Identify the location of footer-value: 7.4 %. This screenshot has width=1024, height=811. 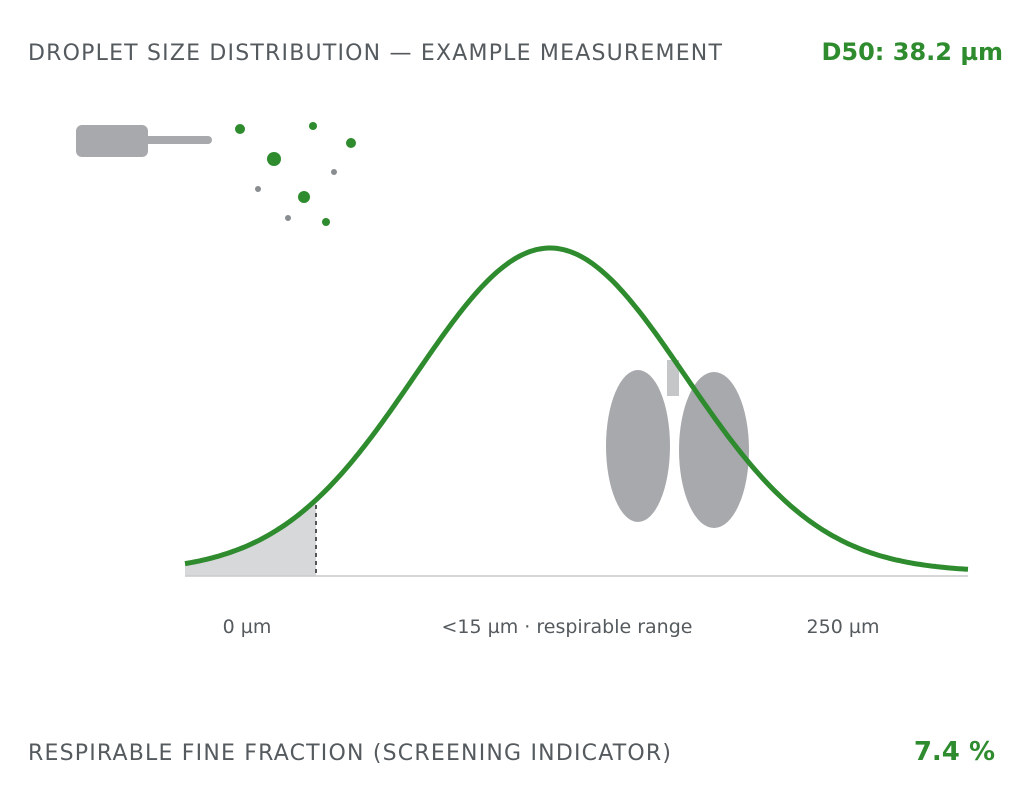
(954, 752).